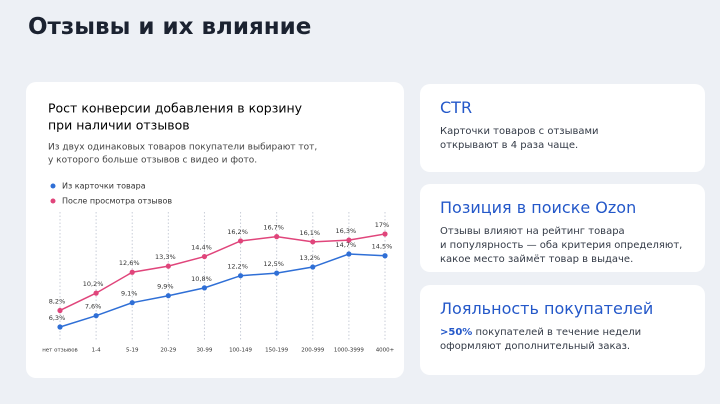 The height and width of the screenshot is (404, 720). Describe the element at coordinates (201, 279) in the screenshot. I see `data-label: 10,8%` at that location.